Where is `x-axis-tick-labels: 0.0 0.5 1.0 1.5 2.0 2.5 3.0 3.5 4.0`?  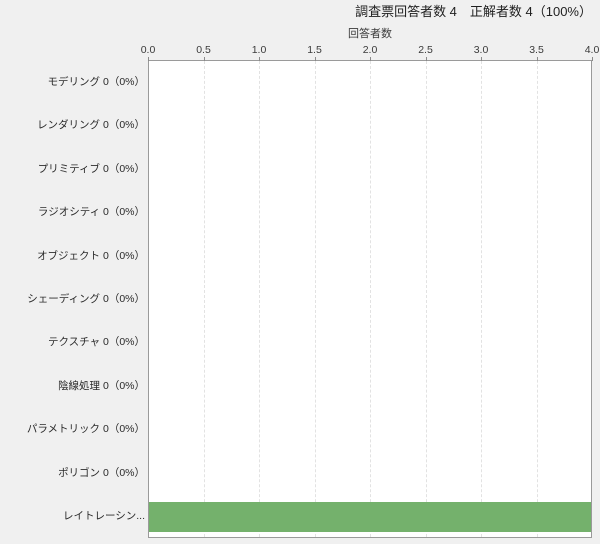
x-axis-tick-labels: 0.0 0.5 1.0 1.5 2.0 2.5 3.0 3.5 4.0 is located at coordinates (300, 50).